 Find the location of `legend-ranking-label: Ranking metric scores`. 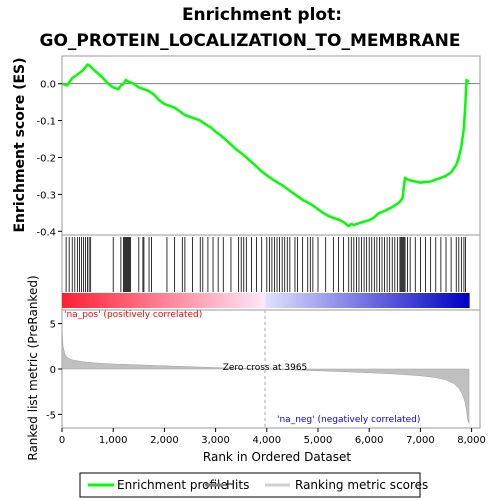

legend-ranking-label: Ranking metric scores is located at coordinates (361, 485).